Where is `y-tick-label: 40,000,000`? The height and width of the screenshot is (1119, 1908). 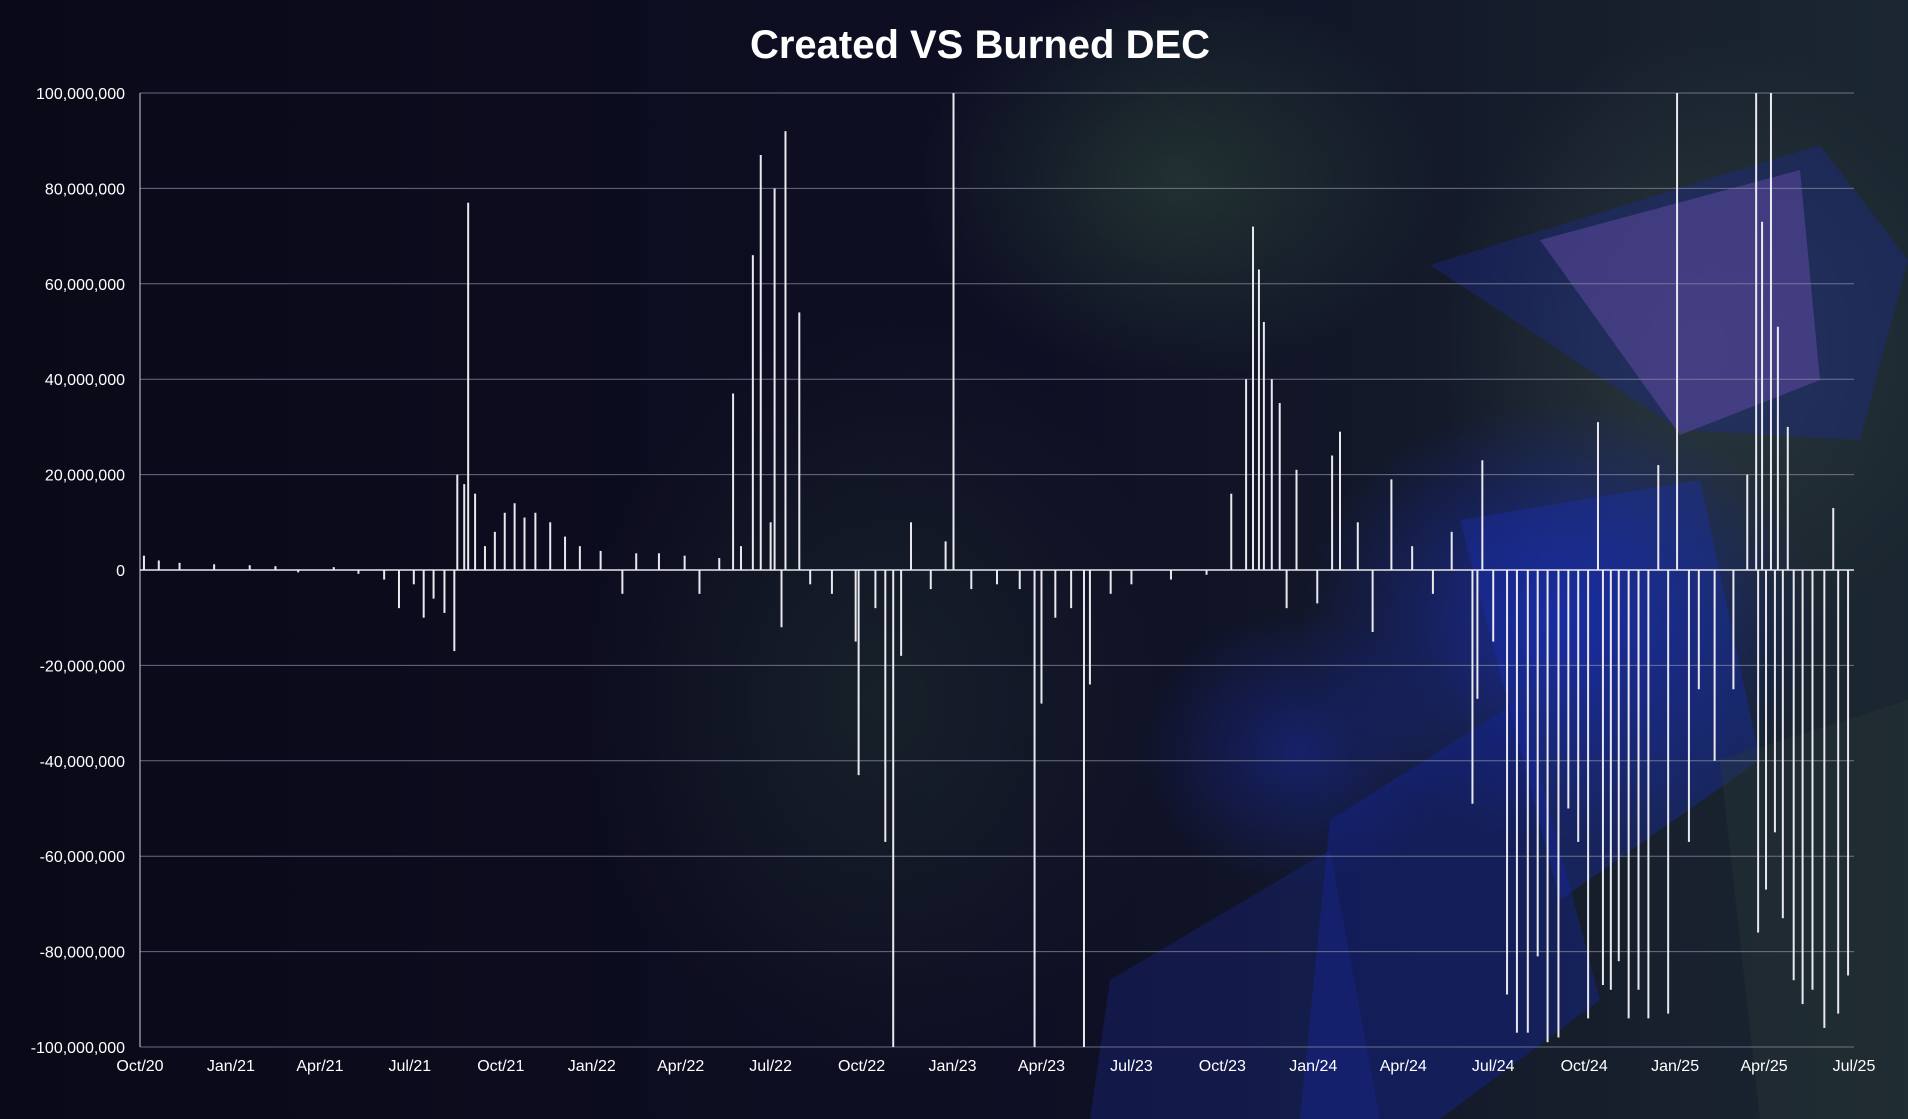
y-tick-label: 40,000,000 is located at coordinates (85, 380).